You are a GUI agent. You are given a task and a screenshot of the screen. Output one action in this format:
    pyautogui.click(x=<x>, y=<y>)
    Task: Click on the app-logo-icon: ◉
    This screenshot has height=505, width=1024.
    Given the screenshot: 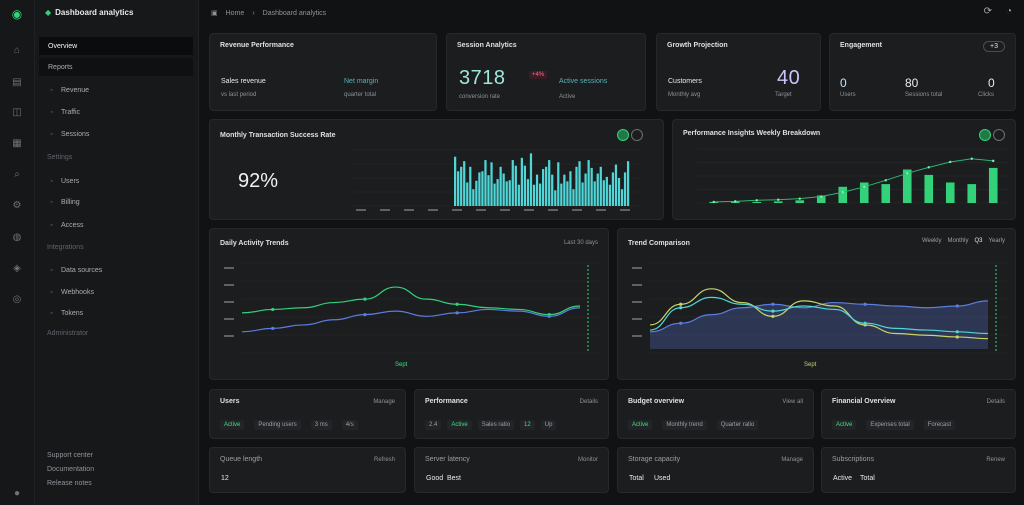 What is the action you would take?
    pyautogui.click(x=17, y=14)
    